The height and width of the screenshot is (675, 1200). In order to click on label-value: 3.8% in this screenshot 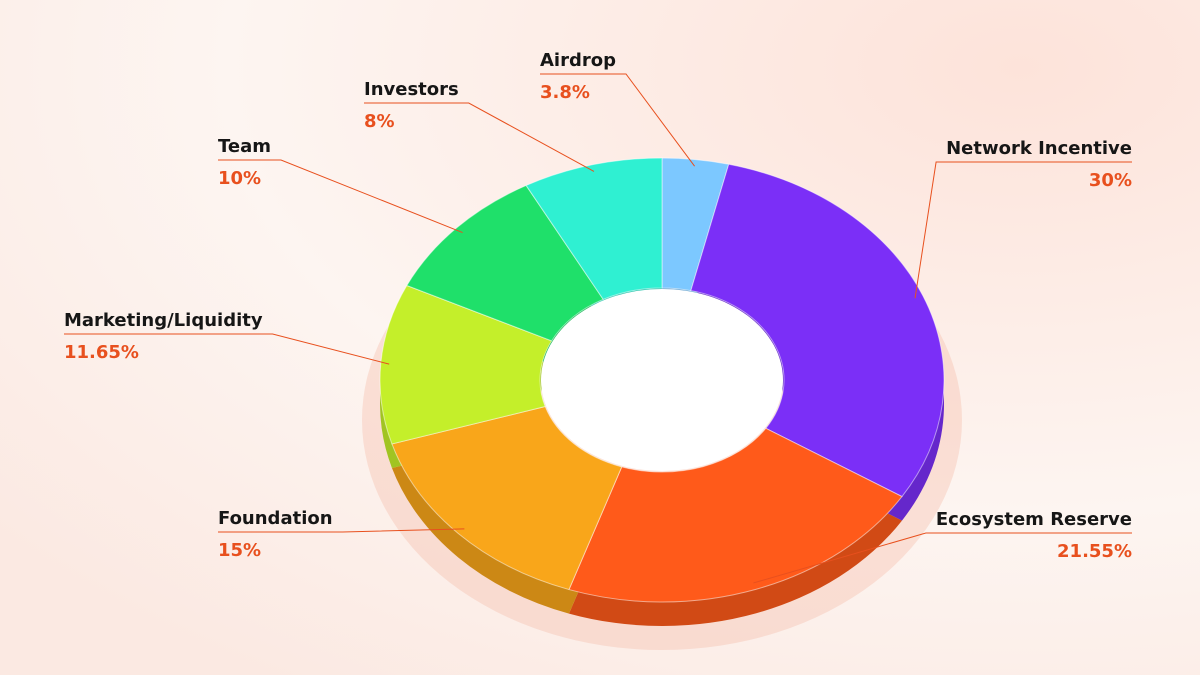, I will do `click(565, 92)`.